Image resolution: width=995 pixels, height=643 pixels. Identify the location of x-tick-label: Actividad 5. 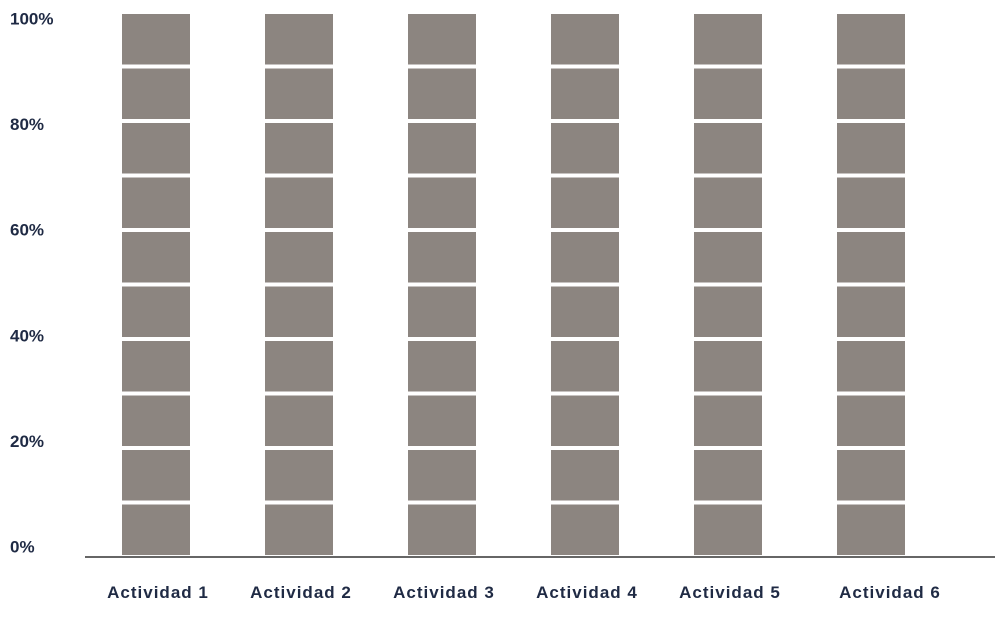
(730, 592).